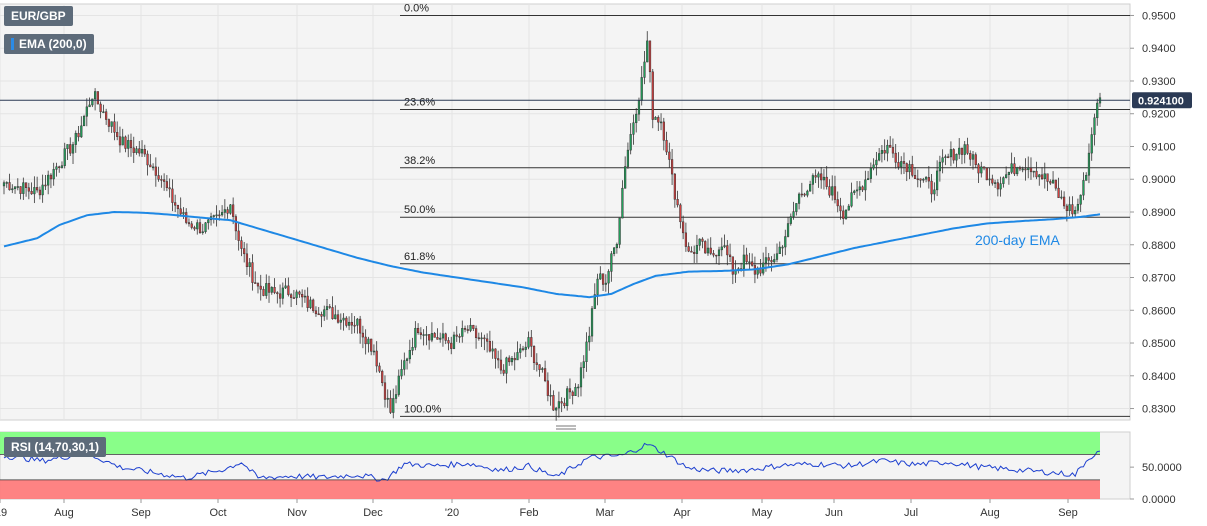  Describe the element at coordinates (1159, 16) in the screenshot. I see `price-tick-label: 0.9500` at that location.